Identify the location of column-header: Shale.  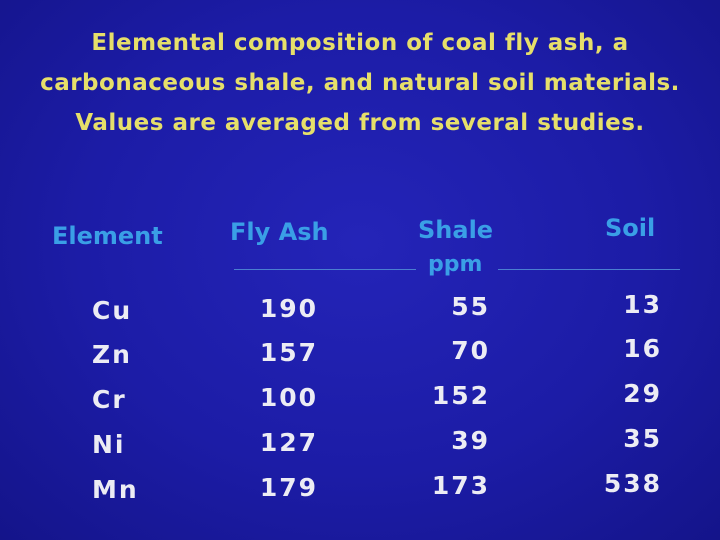
(456, 230).